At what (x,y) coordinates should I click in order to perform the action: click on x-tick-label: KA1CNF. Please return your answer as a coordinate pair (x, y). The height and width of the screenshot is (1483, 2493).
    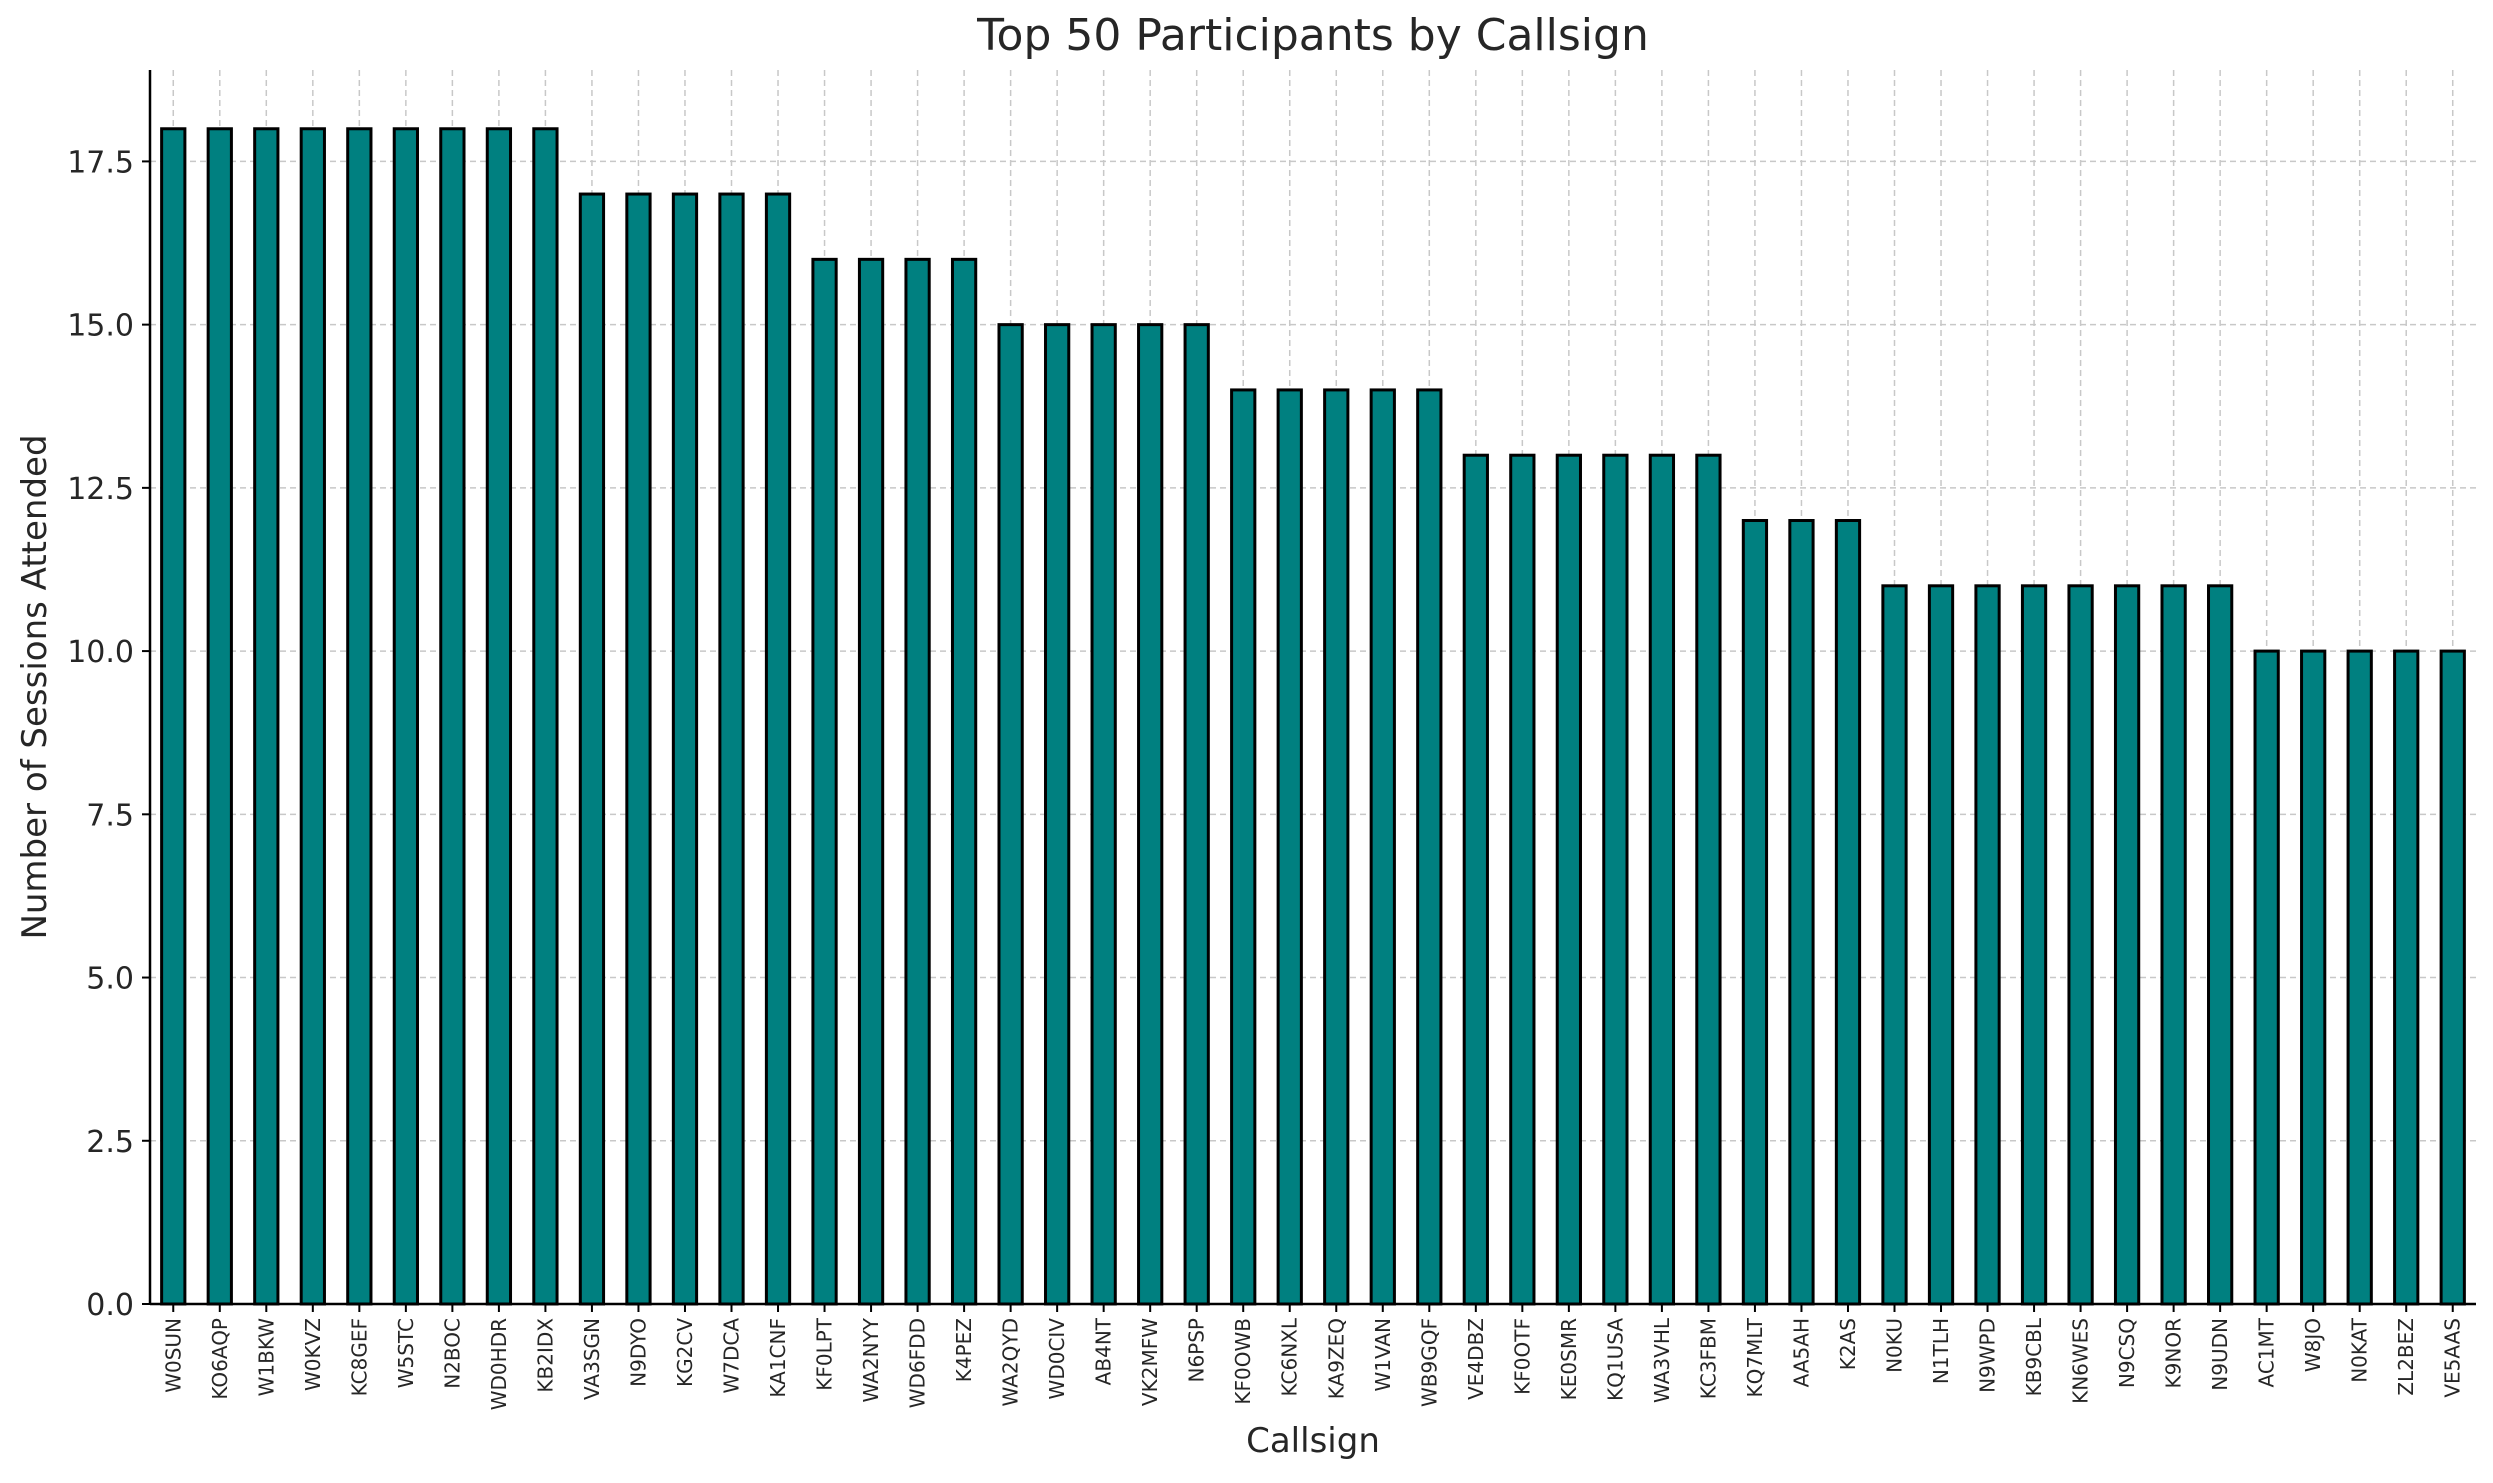
    Looking at the image, I should click on (778, 1358).